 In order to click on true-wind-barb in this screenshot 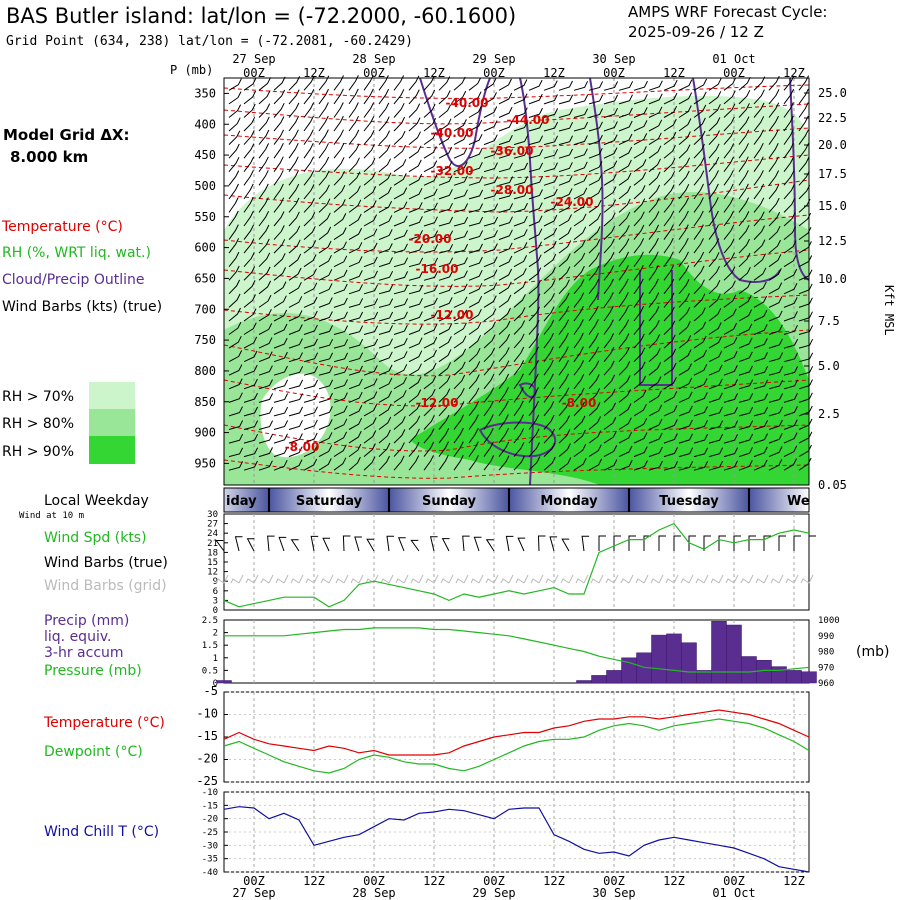, I will do `click(707, 543)`.